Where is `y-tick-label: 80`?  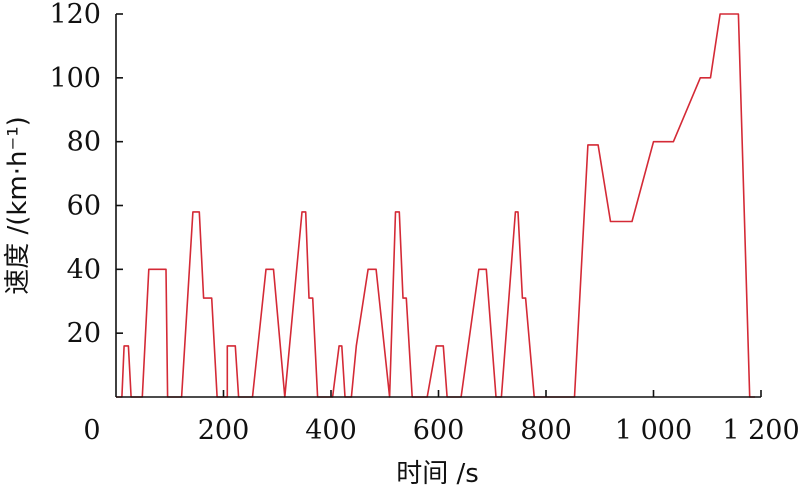 y-tick-label: 80 is located at coordinates (84, 142).